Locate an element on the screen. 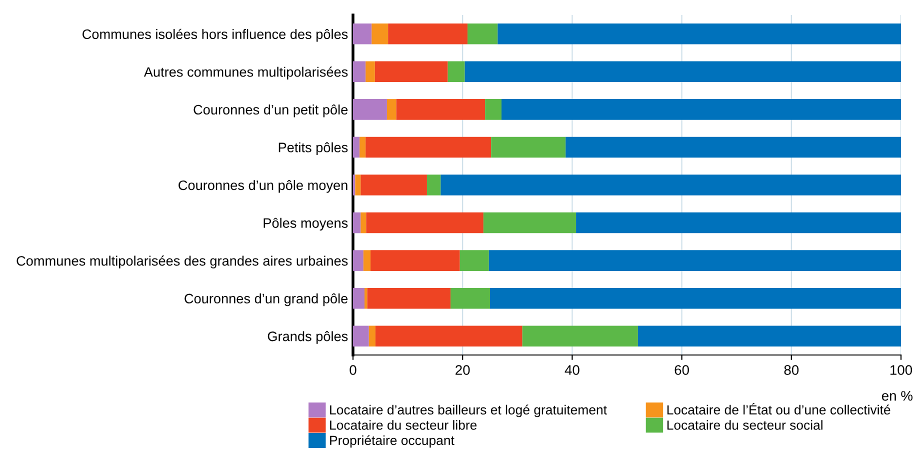 The width and height of the screenshot is (918, 455). legend-label: Locataire du secteur social is located at coordinates (744, 425).